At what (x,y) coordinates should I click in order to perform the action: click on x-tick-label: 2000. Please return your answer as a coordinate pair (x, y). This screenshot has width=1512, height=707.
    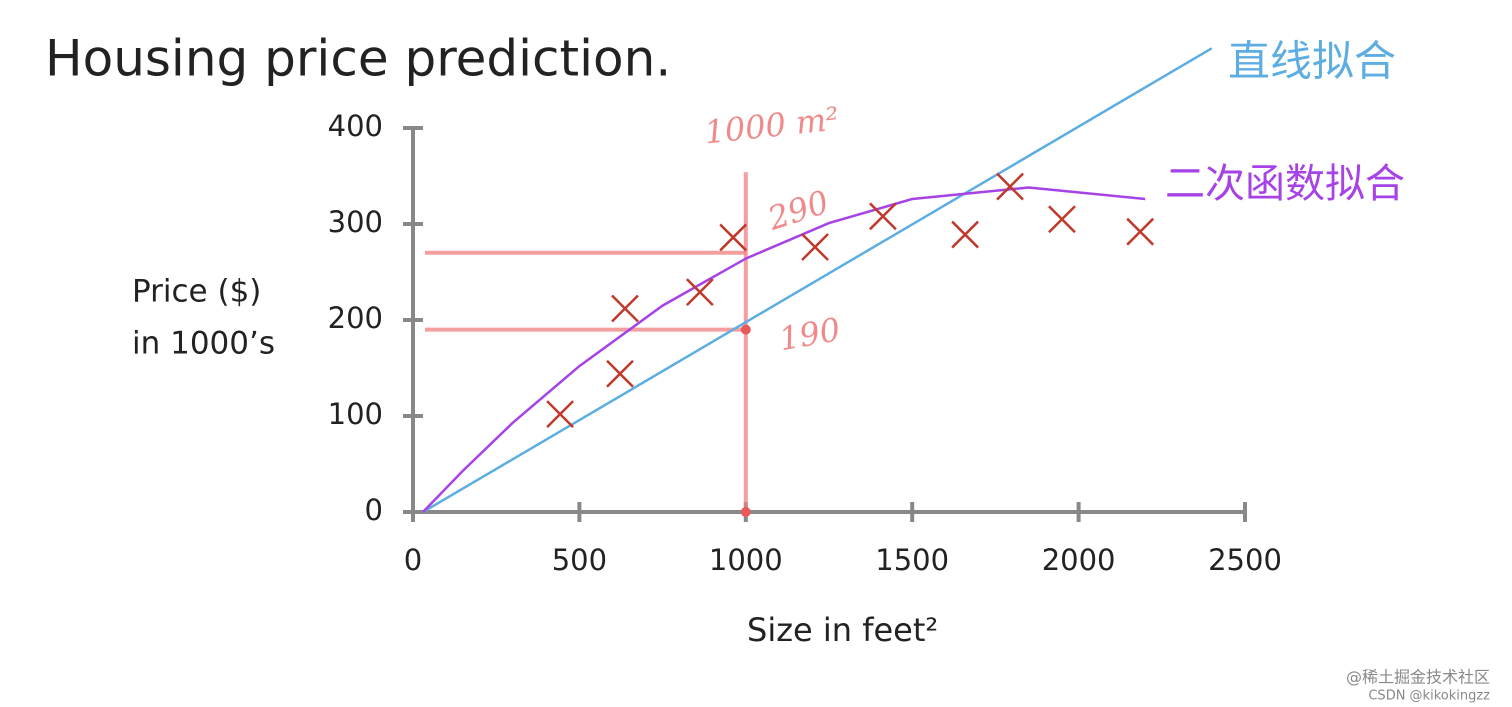
    Looking at the image, I should click on (1079, 560).